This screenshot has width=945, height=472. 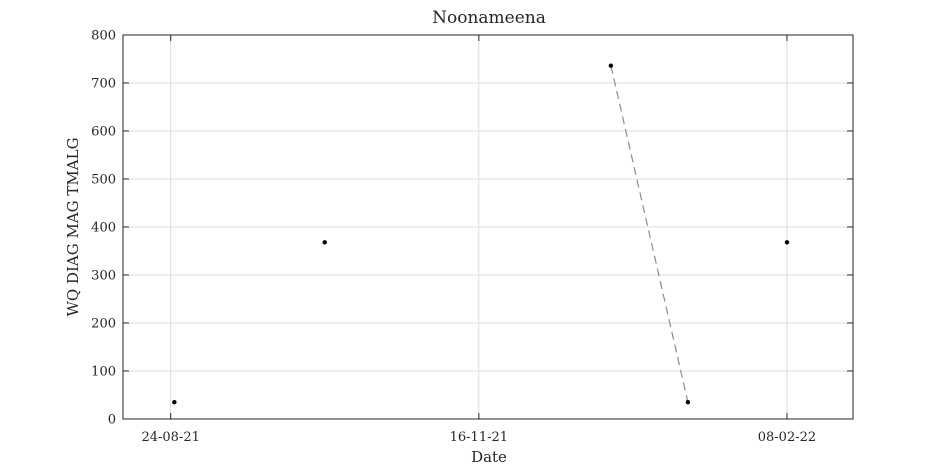 I want to click on y-tick-labels: 0 100 200 300 400 500 600 700 800, so click(x=103, y=228).